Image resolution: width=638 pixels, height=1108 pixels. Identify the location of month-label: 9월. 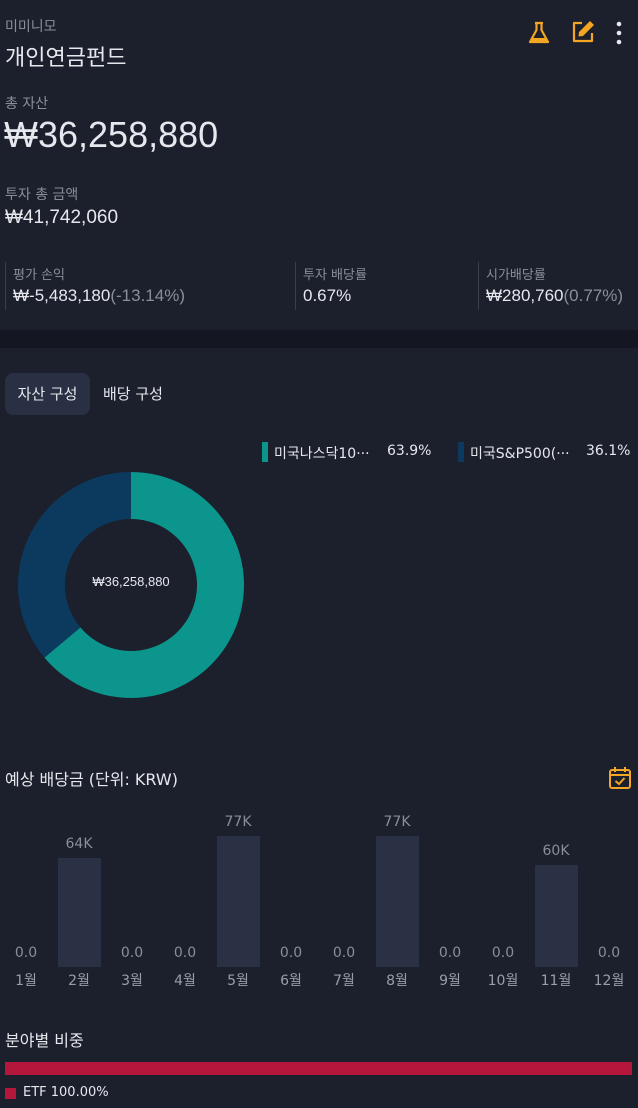
(450, 981).